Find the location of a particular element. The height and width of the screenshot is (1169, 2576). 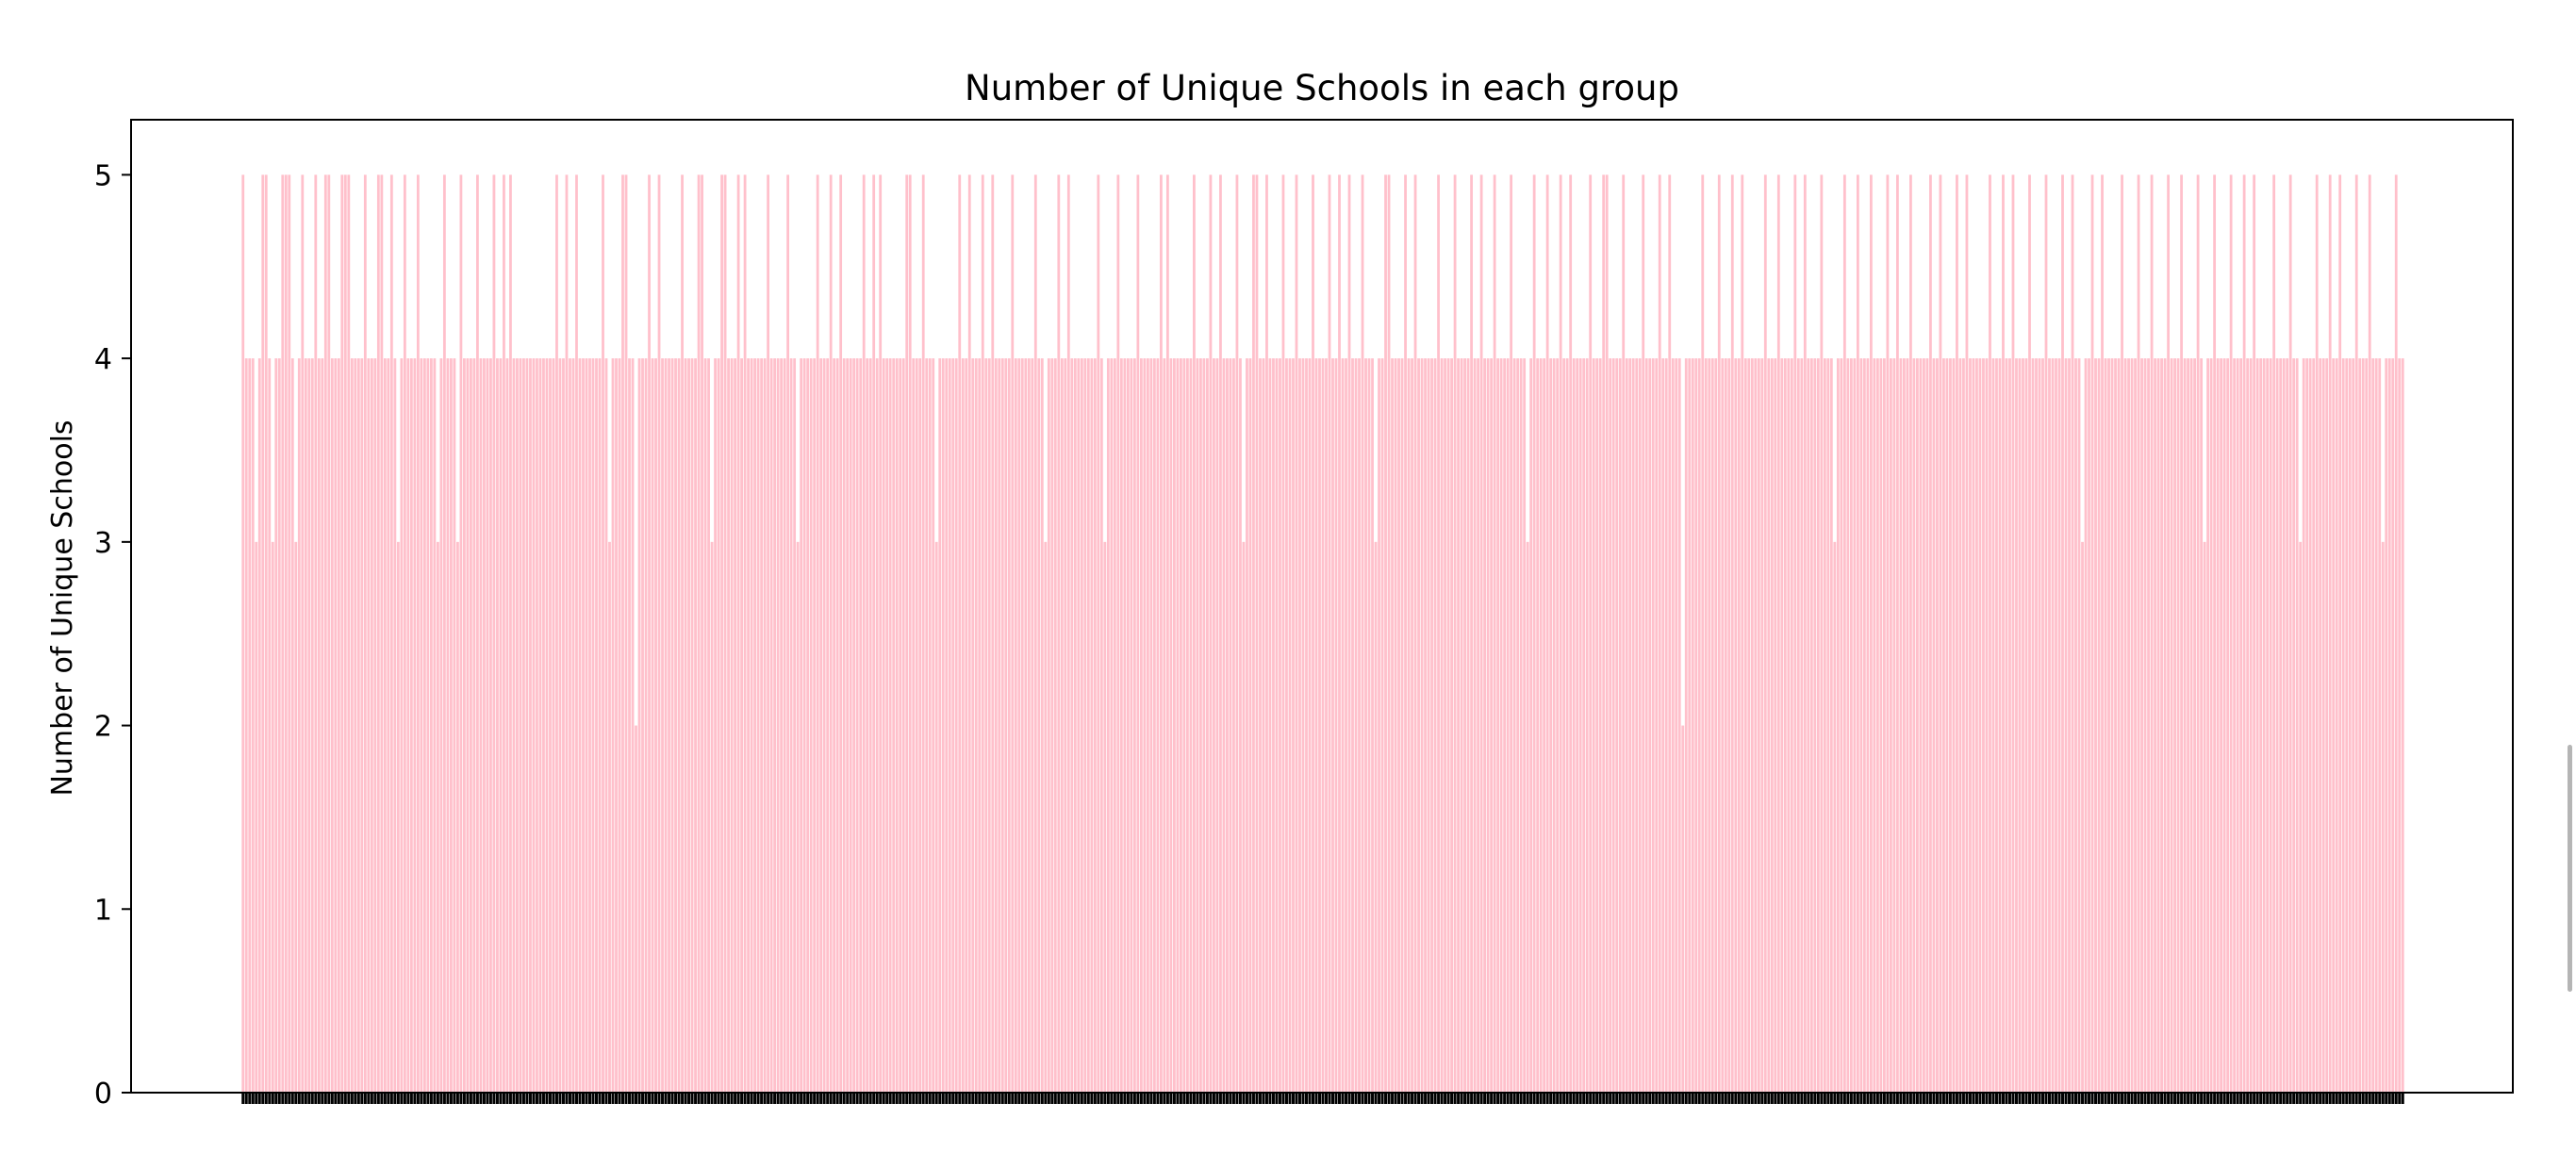

vertical-scrollbar is located at coordinates (2570, 868).